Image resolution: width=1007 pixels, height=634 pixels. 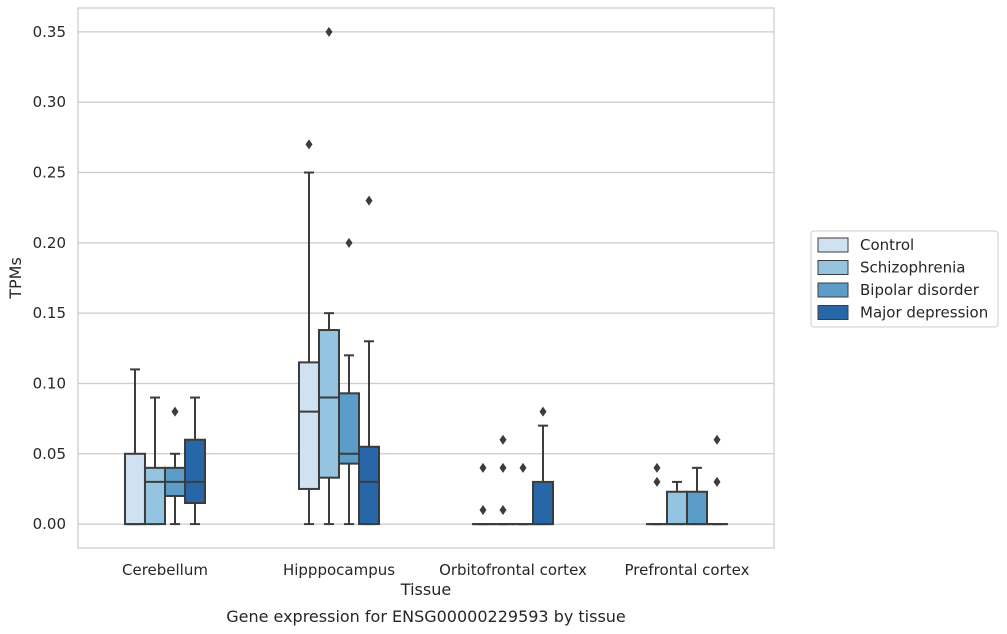 I want to click on y-tick-label: 0.20, so click(x=49, y=243).